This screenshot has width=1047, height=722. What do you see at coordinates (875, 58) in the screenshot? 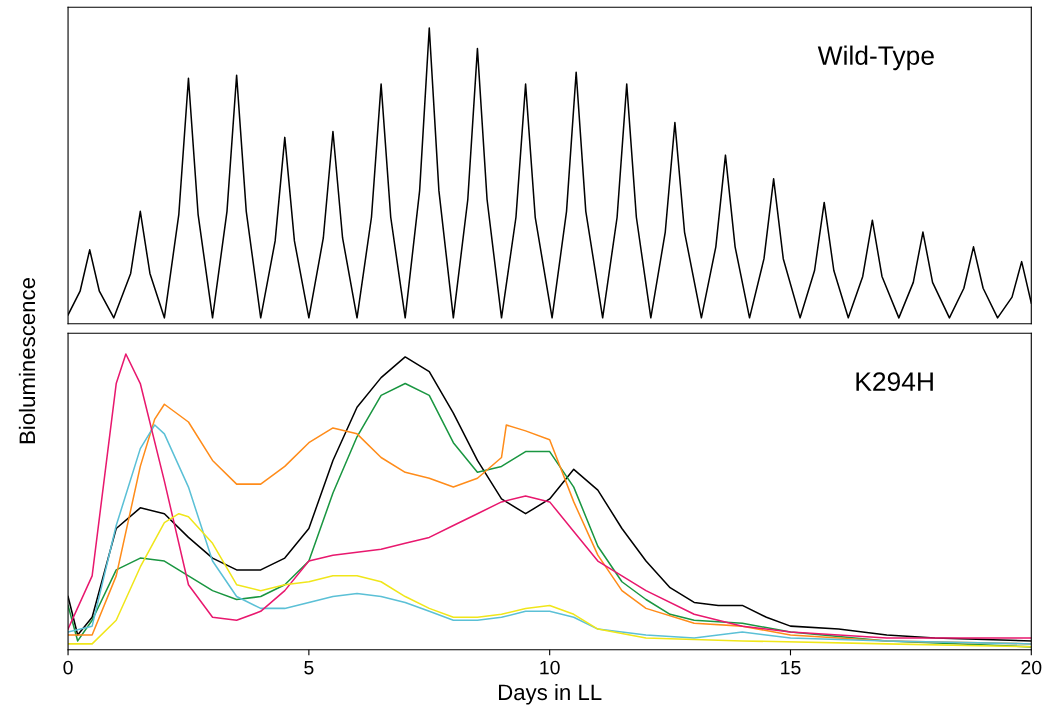
I see `annotation: Wild-Type` at bounding box center [875, 58].